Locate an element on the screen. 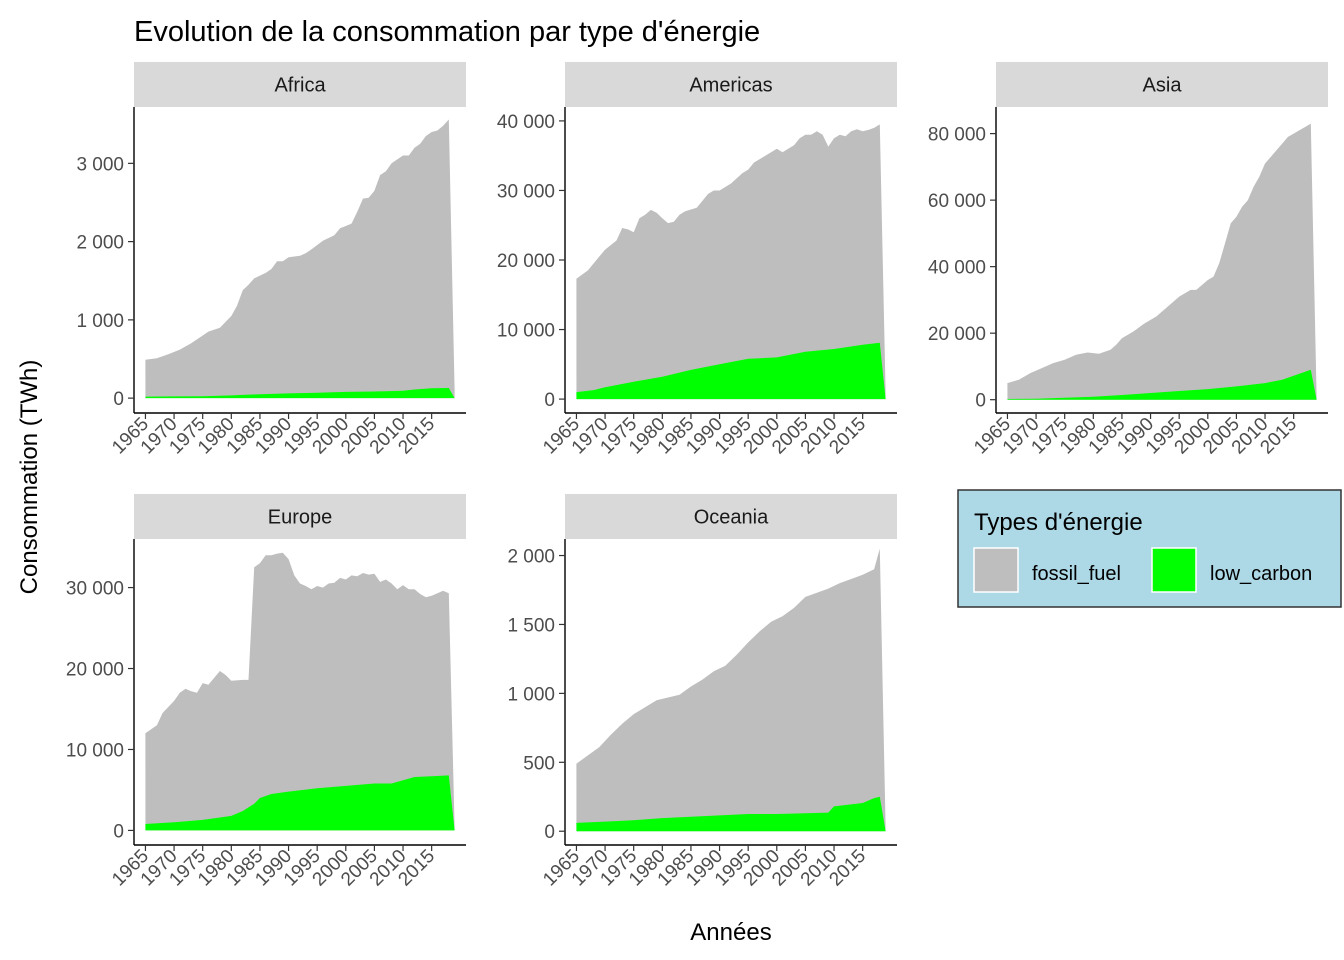 The width and height of the screenshot is (1344, 960). legend: Types d'énergie fossil_fuel low_carbon is located at coordinates (1149, 548).